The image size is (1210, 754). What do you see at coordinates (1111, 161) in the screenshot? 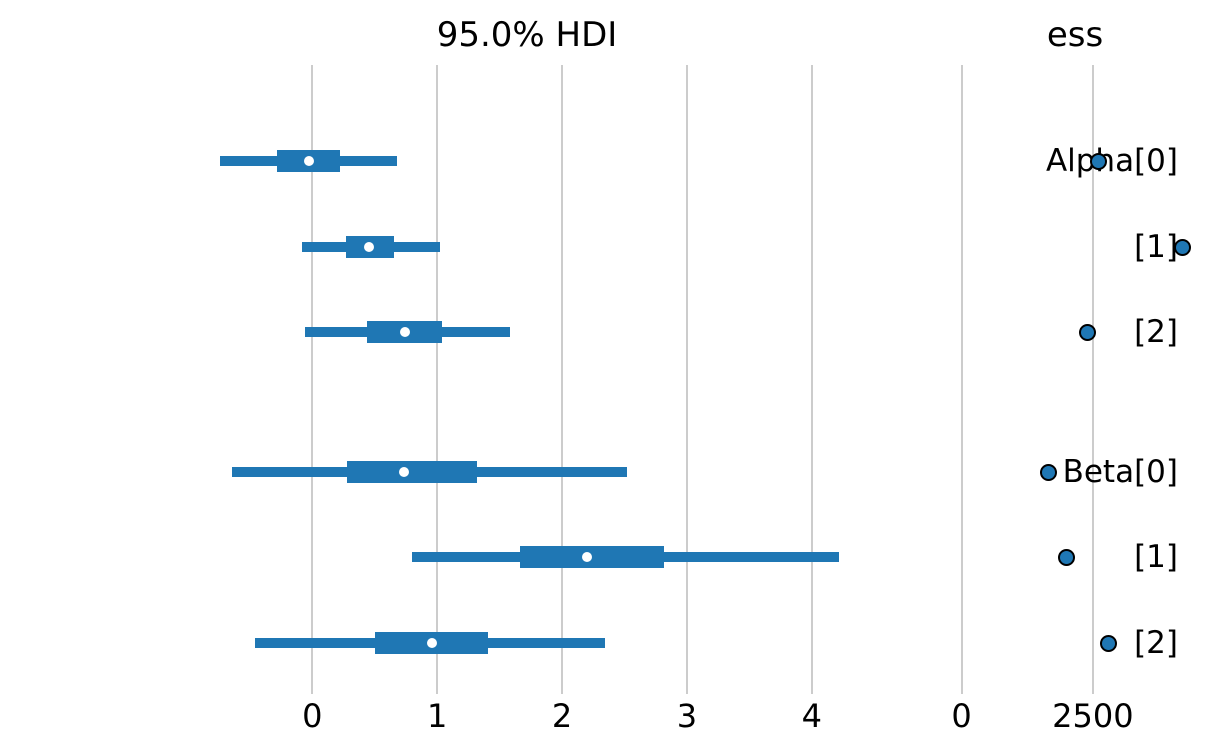
I see `row-label: Alpha[0]` at bounding box center [1111, 161].